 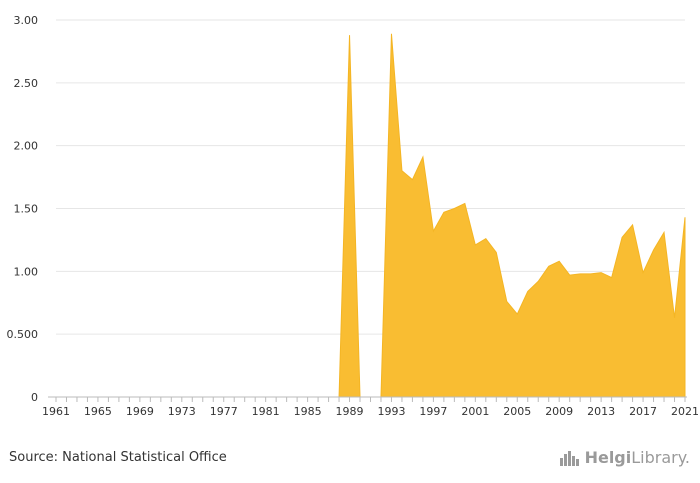 I want to click on x-tick-label: 1961, so click(x=56, y=411).